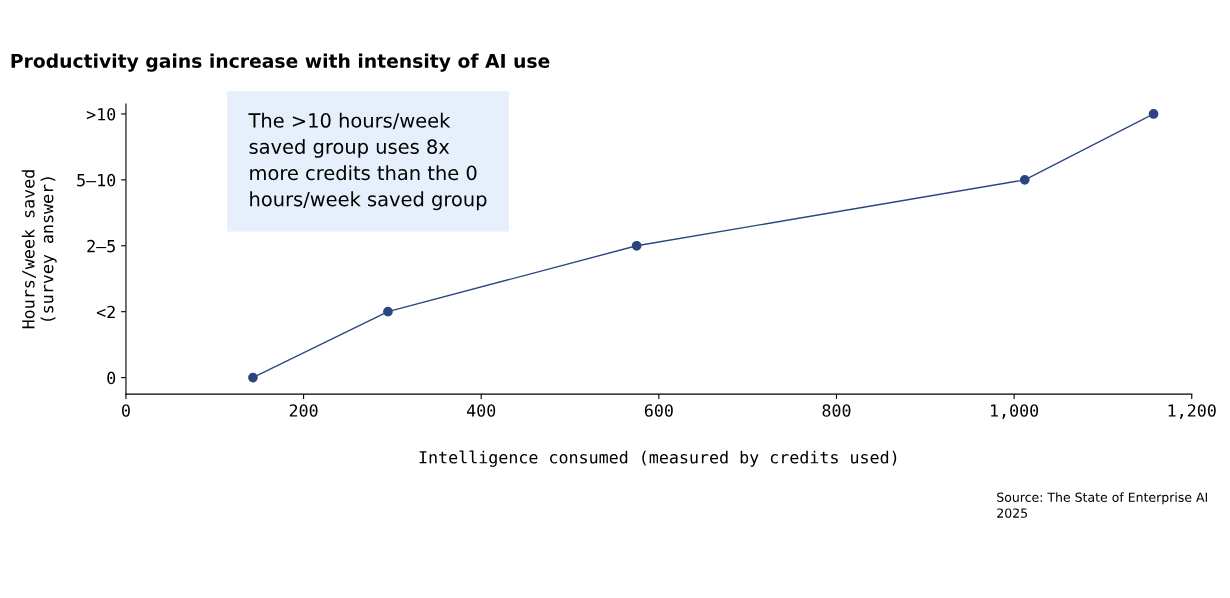 Image resolution: width=1230 pixels, height=598 pixels. What do you see at coordinates (1102, 505) in the screenshot?
I see `source-note: Source: The State of Enterprise AI 2025` at bounding box center [1102, 505].